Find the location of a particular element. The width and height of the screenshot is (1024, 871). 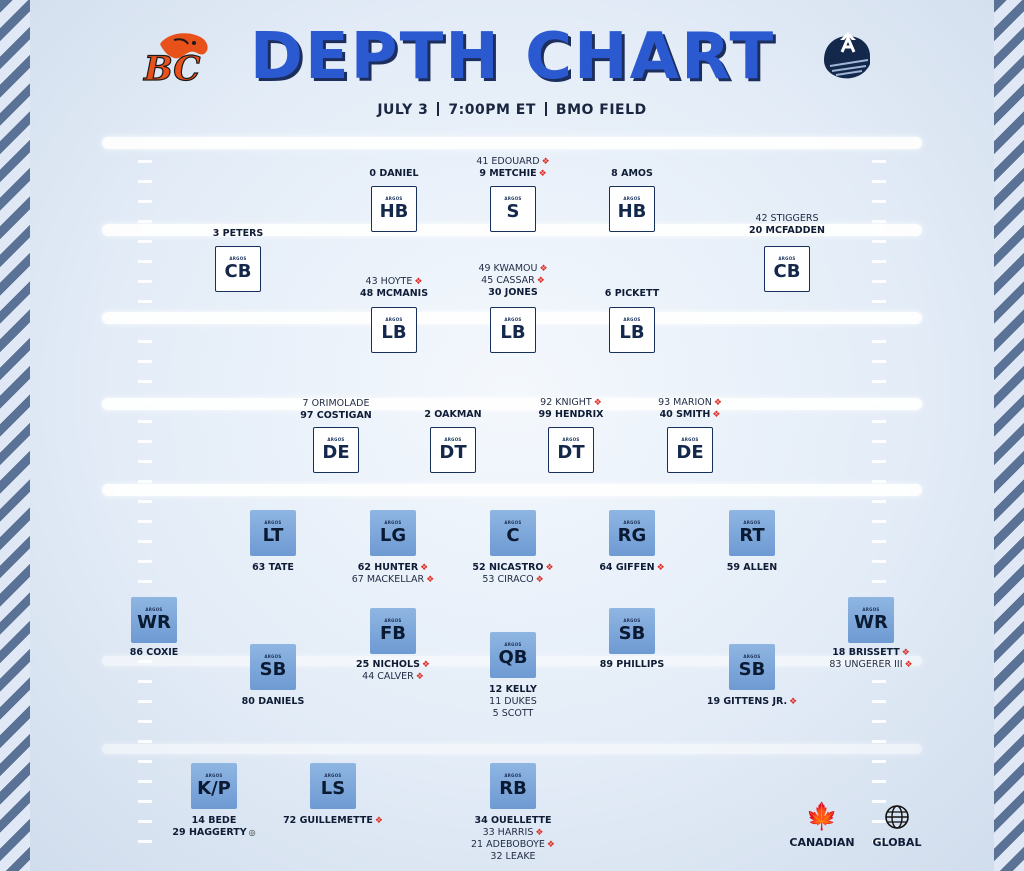

player-name-text: 80 DANIELS is located at coordinates (273, 701).